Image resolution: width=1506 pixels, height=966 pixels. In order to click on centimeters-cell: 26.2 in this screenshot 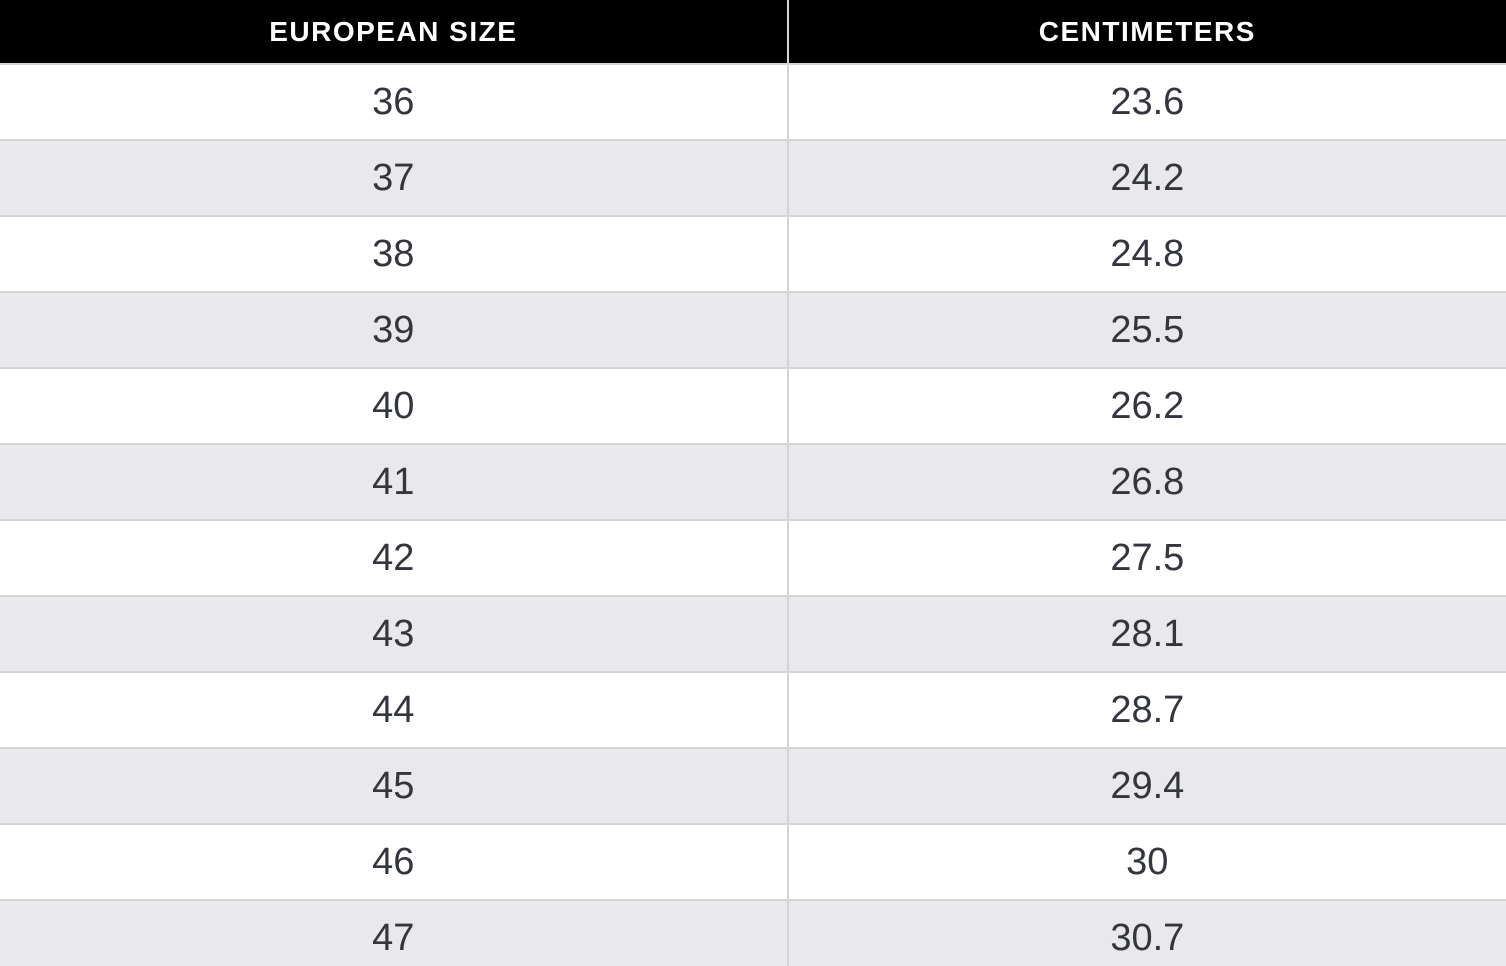, I will do `click(1146, 406)`.